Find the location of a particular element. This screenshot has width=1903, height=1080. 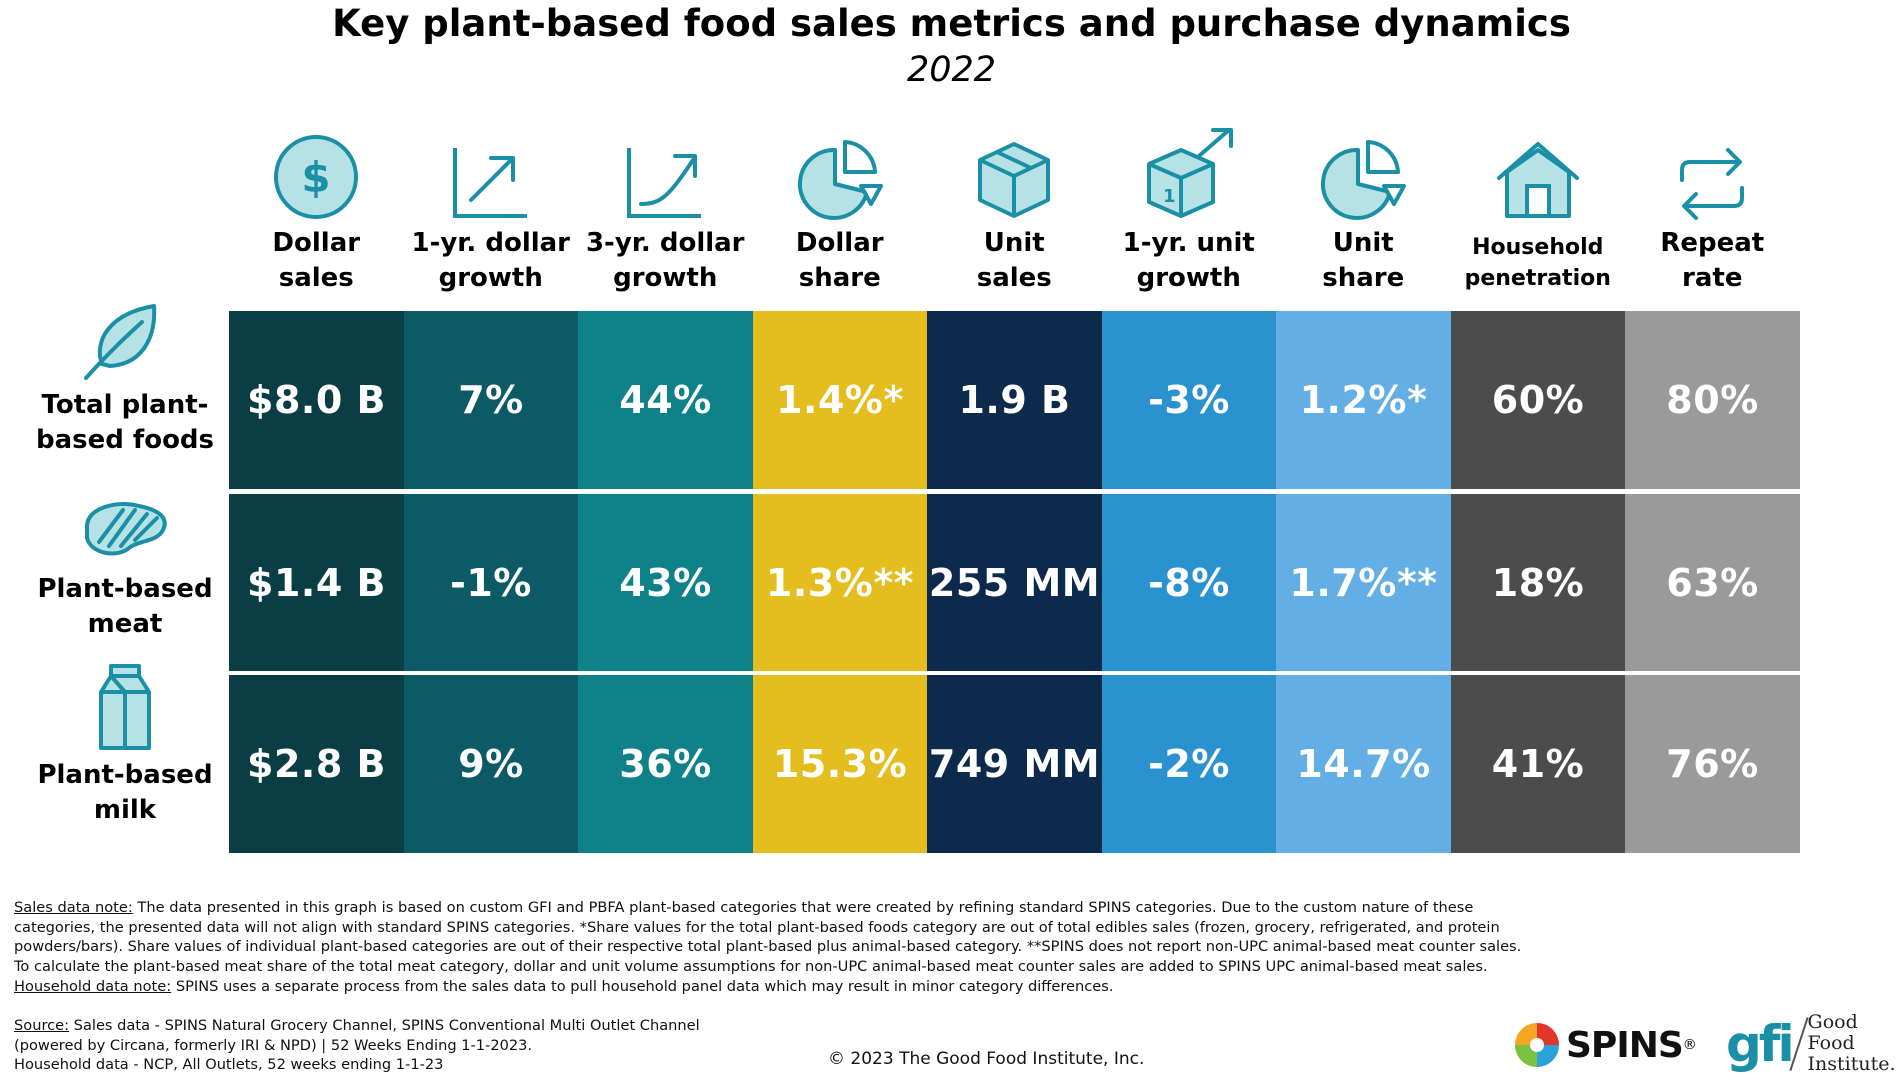

row-head-total: Total plant- based foods is located at coordinates (125, 375).